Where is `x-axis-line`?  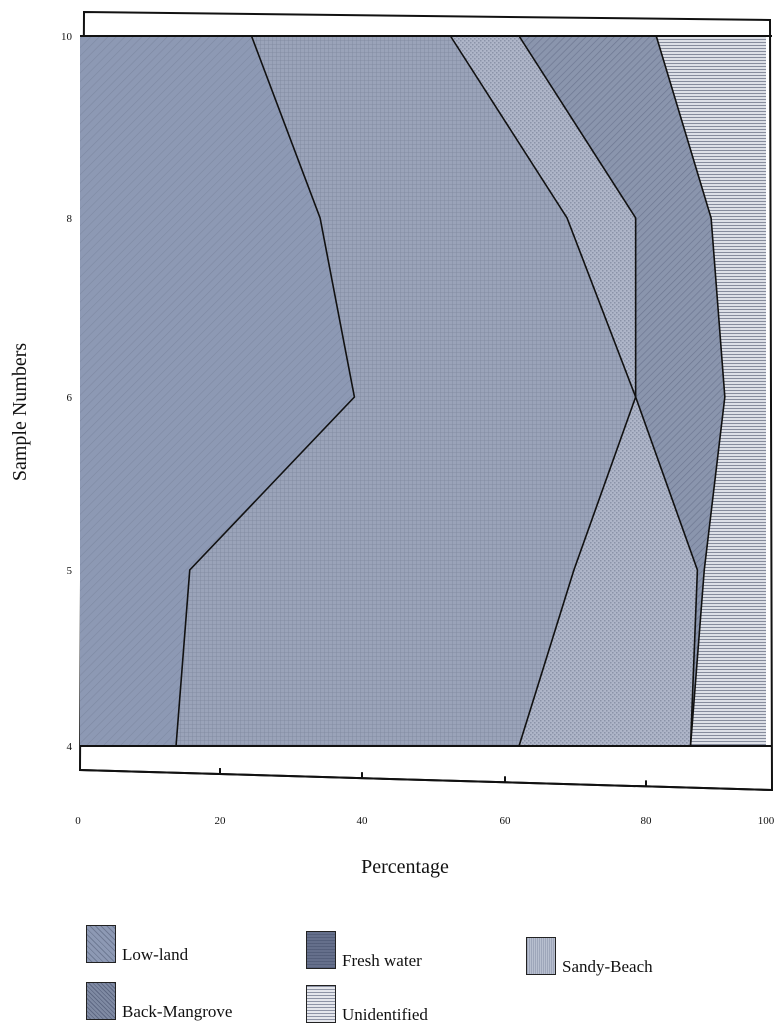
x-axis-line is located at coordinates (426, 780).